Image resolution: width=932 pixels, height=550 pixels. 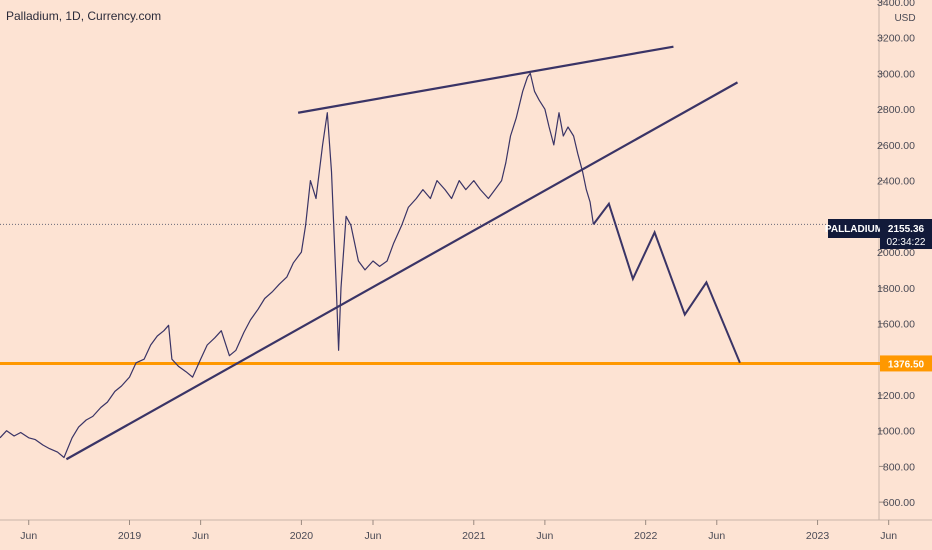 I want to click on projection-path, so click(x=666, y=282).